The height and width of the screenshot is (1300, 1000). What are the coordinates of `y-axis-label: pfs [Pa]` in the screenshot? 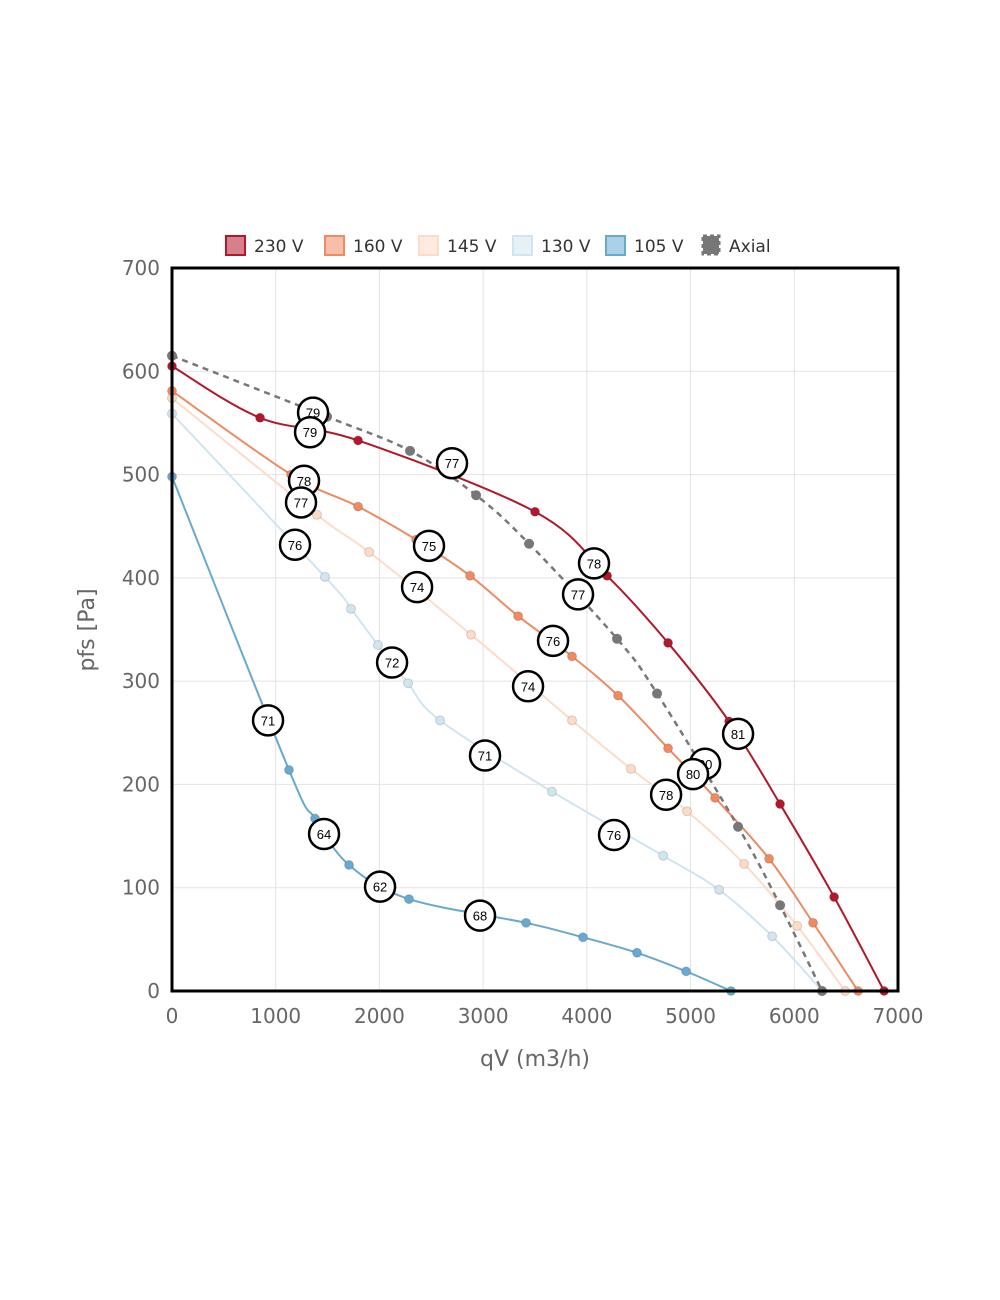 It's located at (87, 629).